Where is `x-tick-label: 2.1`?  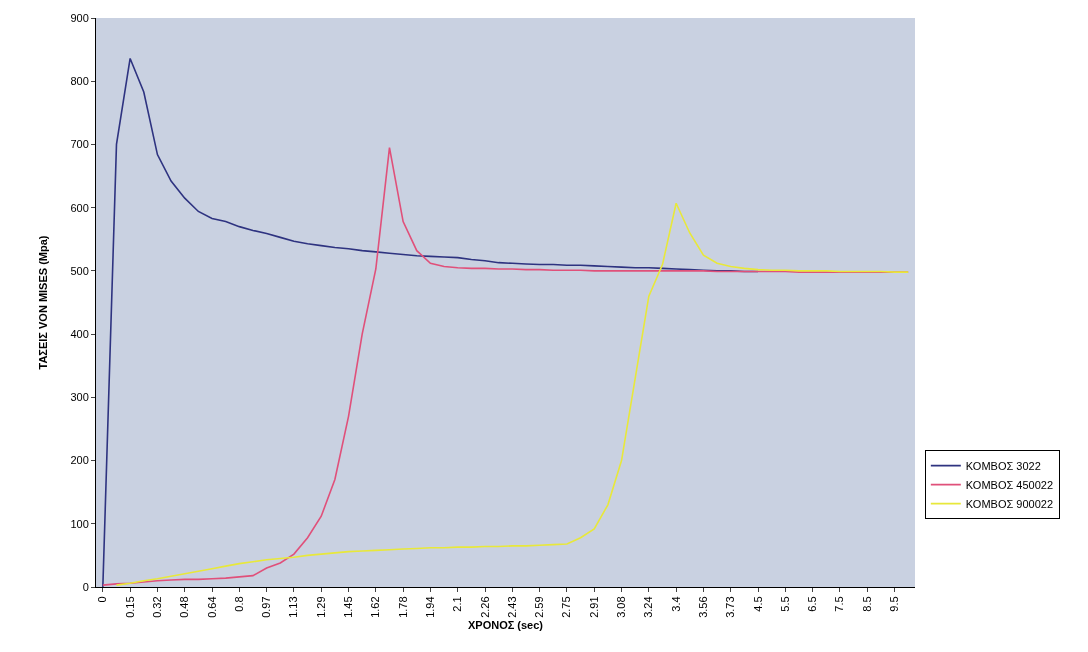 x-tick-label: 2.1 is located at coordinates (457, 604).